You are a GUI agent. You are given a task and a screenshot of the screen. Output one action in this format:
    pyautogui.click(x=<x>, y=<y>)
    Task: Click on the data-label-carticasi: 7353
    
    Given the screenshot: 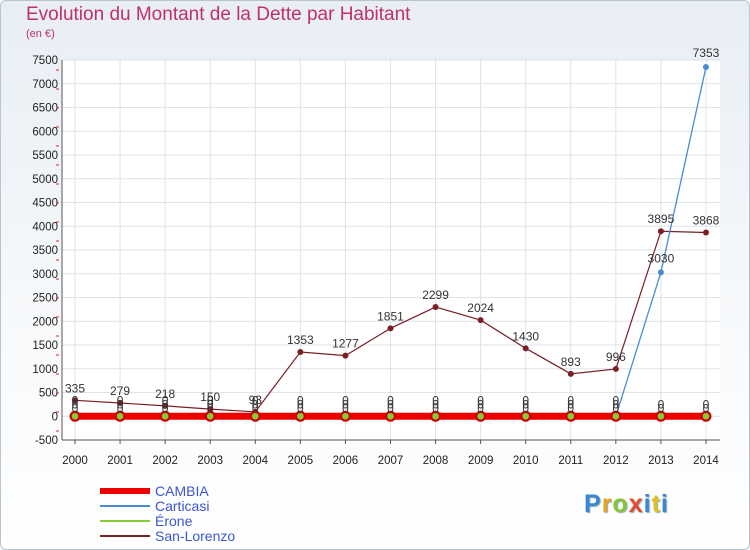 What is the action you would take?
    pyautogui.click(x=706, y=53)
    